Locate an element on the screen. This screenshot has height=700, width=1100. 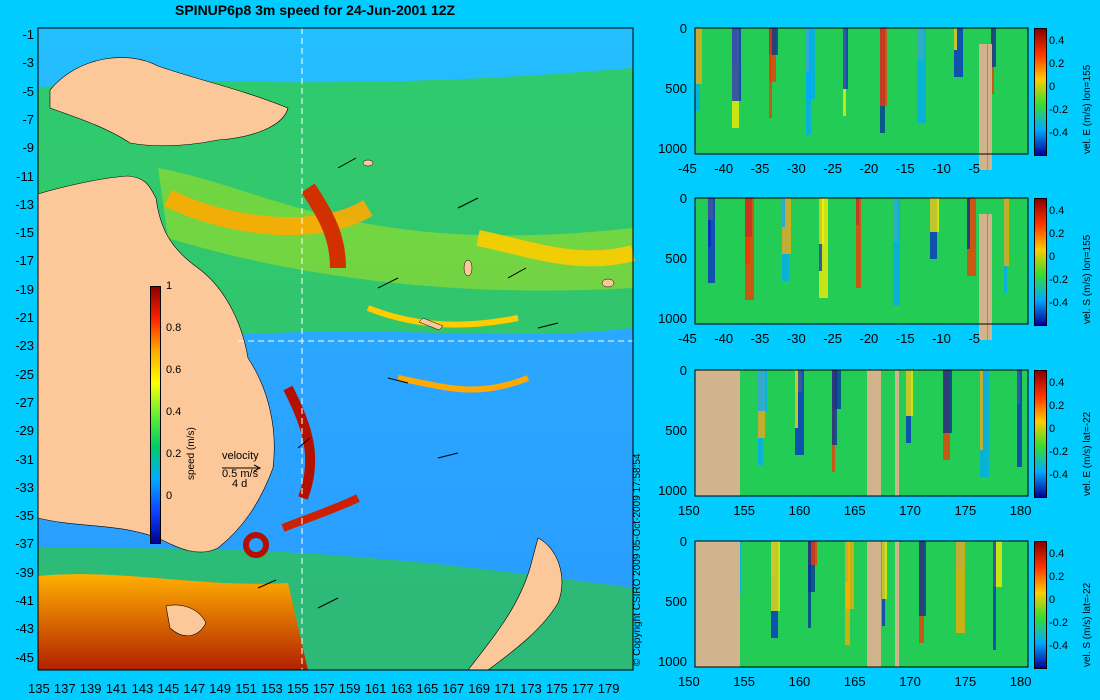
map-x-tick: 177 is located at coordinates (582, 688).